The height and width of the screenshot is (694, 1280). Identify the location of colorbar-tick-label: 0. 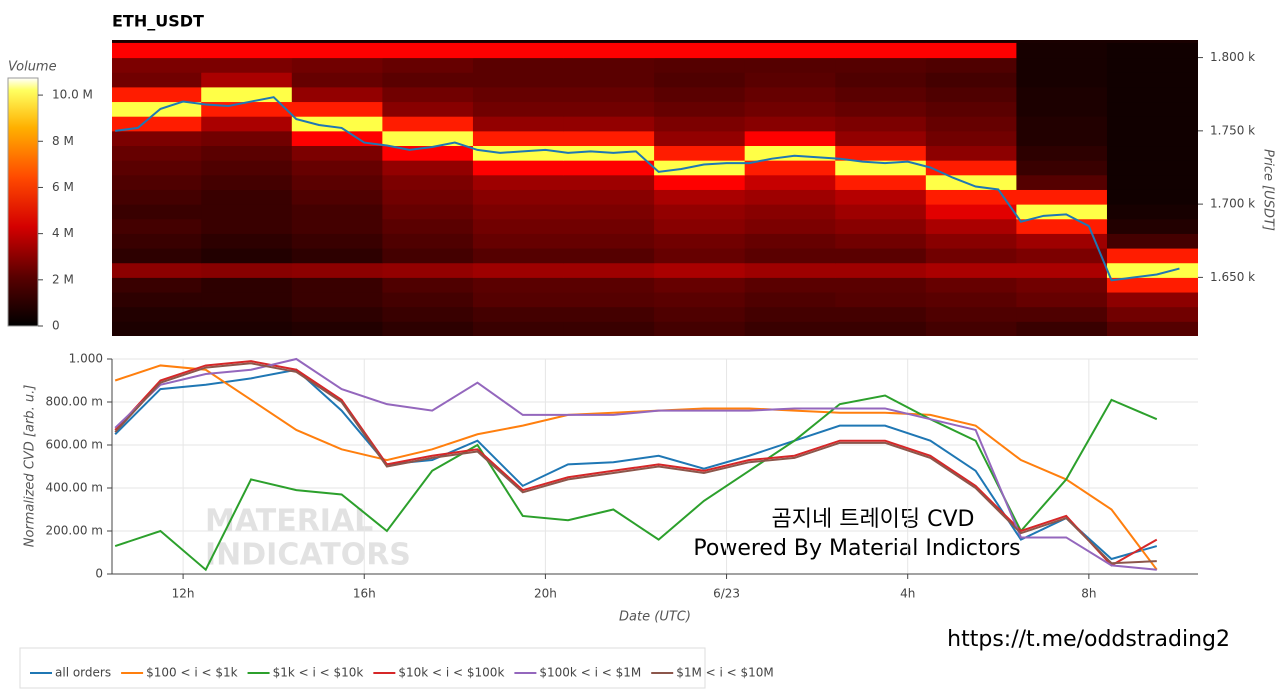
(56, 326).